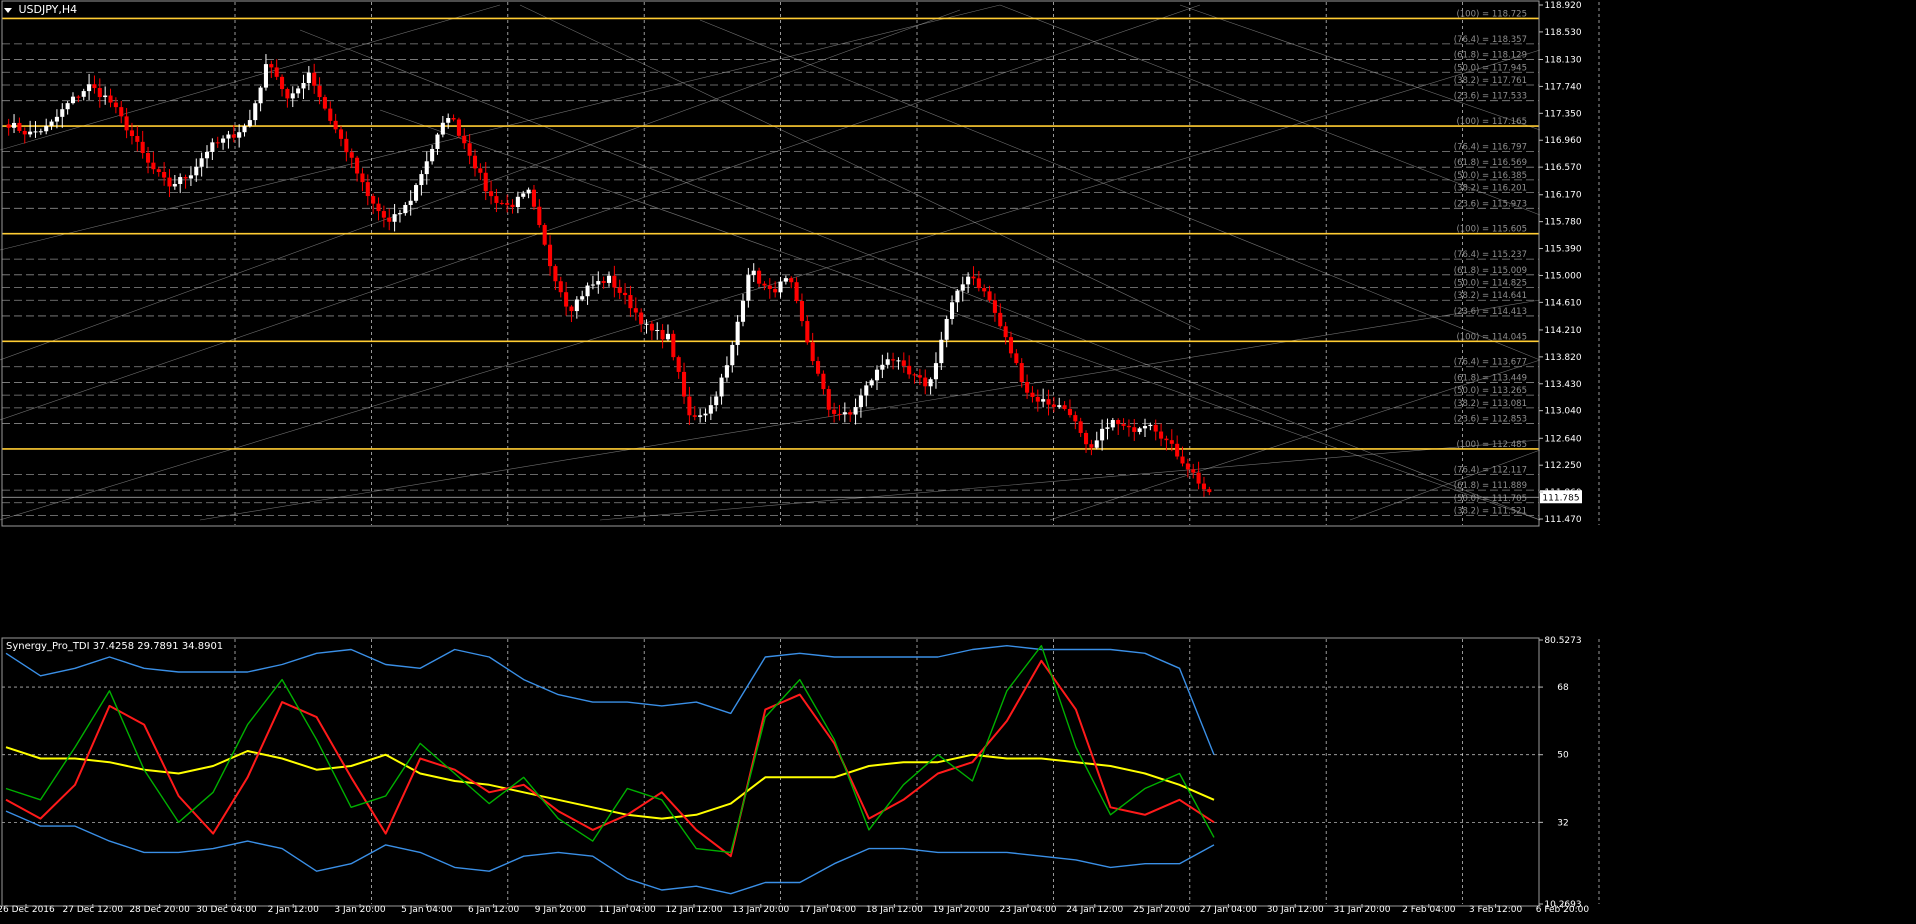 This screenshot has width=1916, height=924. What do you see at coordinates (1562, 412) in the screenshot?
I see `y-tick-label: 113.040` at bounding box center [1562, 412].